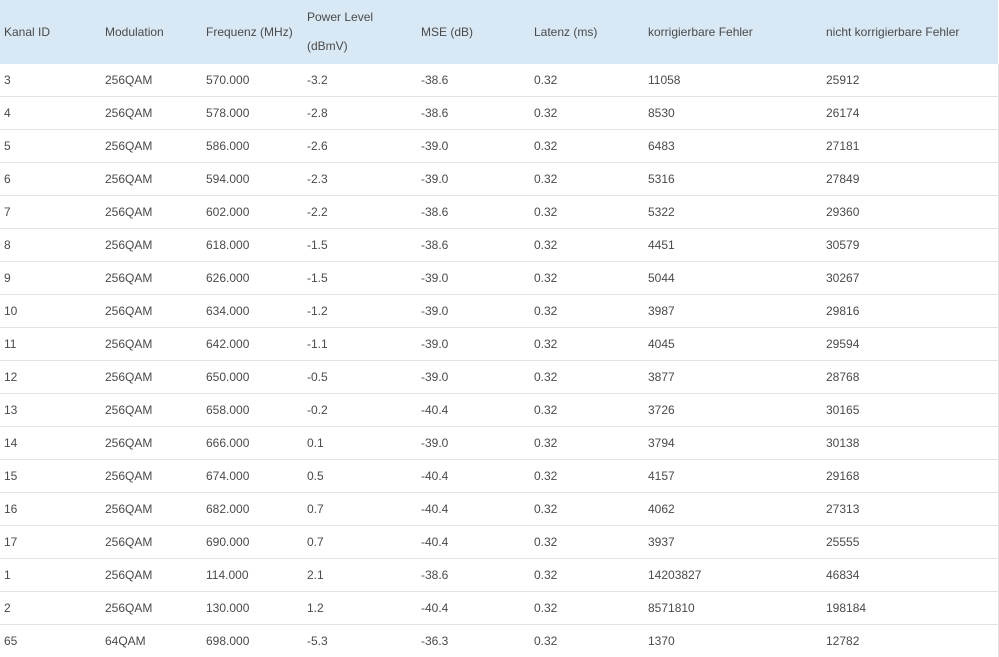  I want to click on column-header-mse: MSE (dB), so click(447, 31).